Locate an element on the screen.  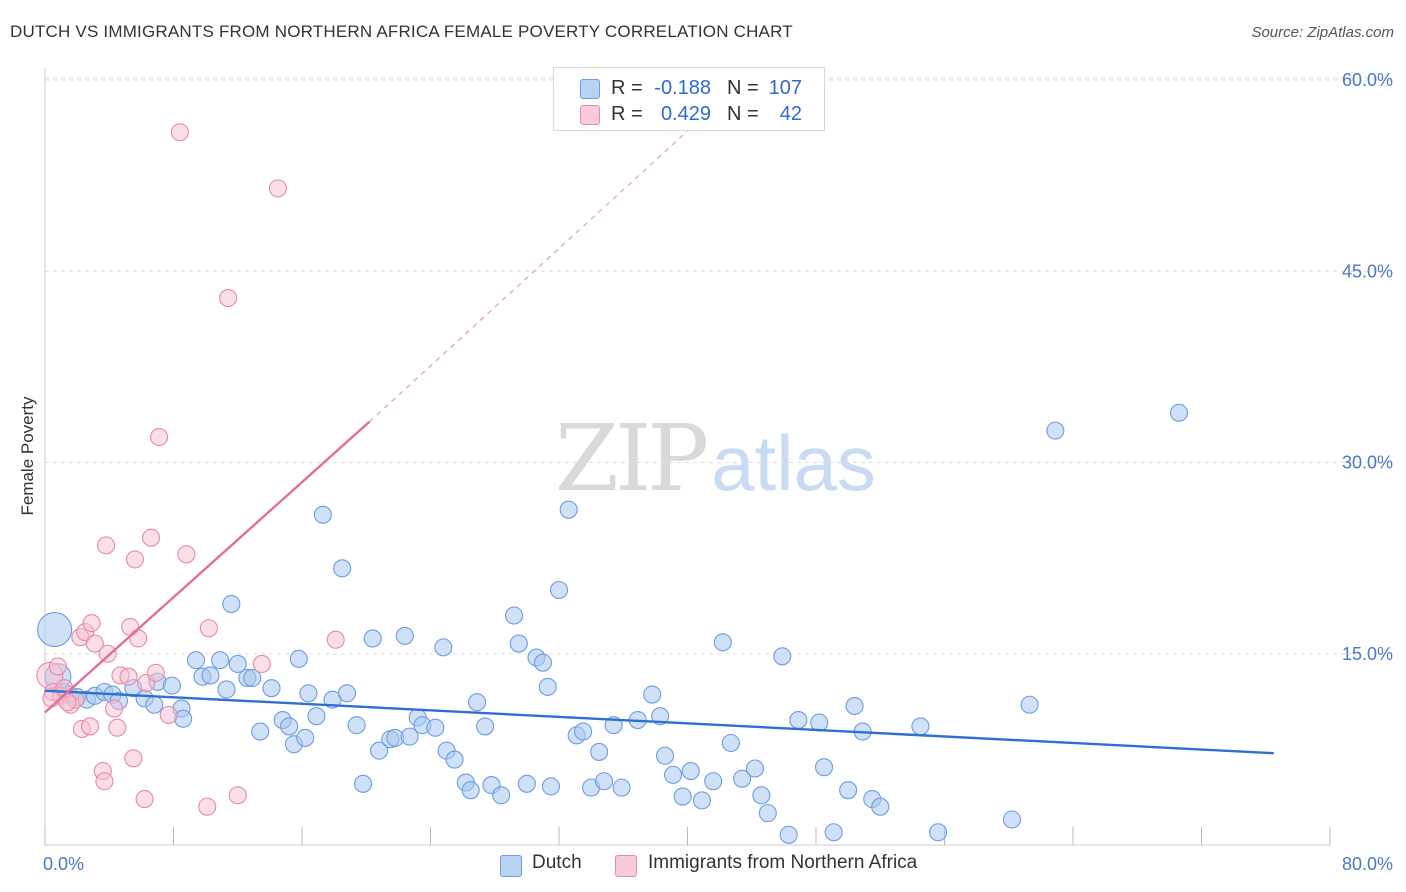
immigrants-trend-line is located at coordinates (207, 567).